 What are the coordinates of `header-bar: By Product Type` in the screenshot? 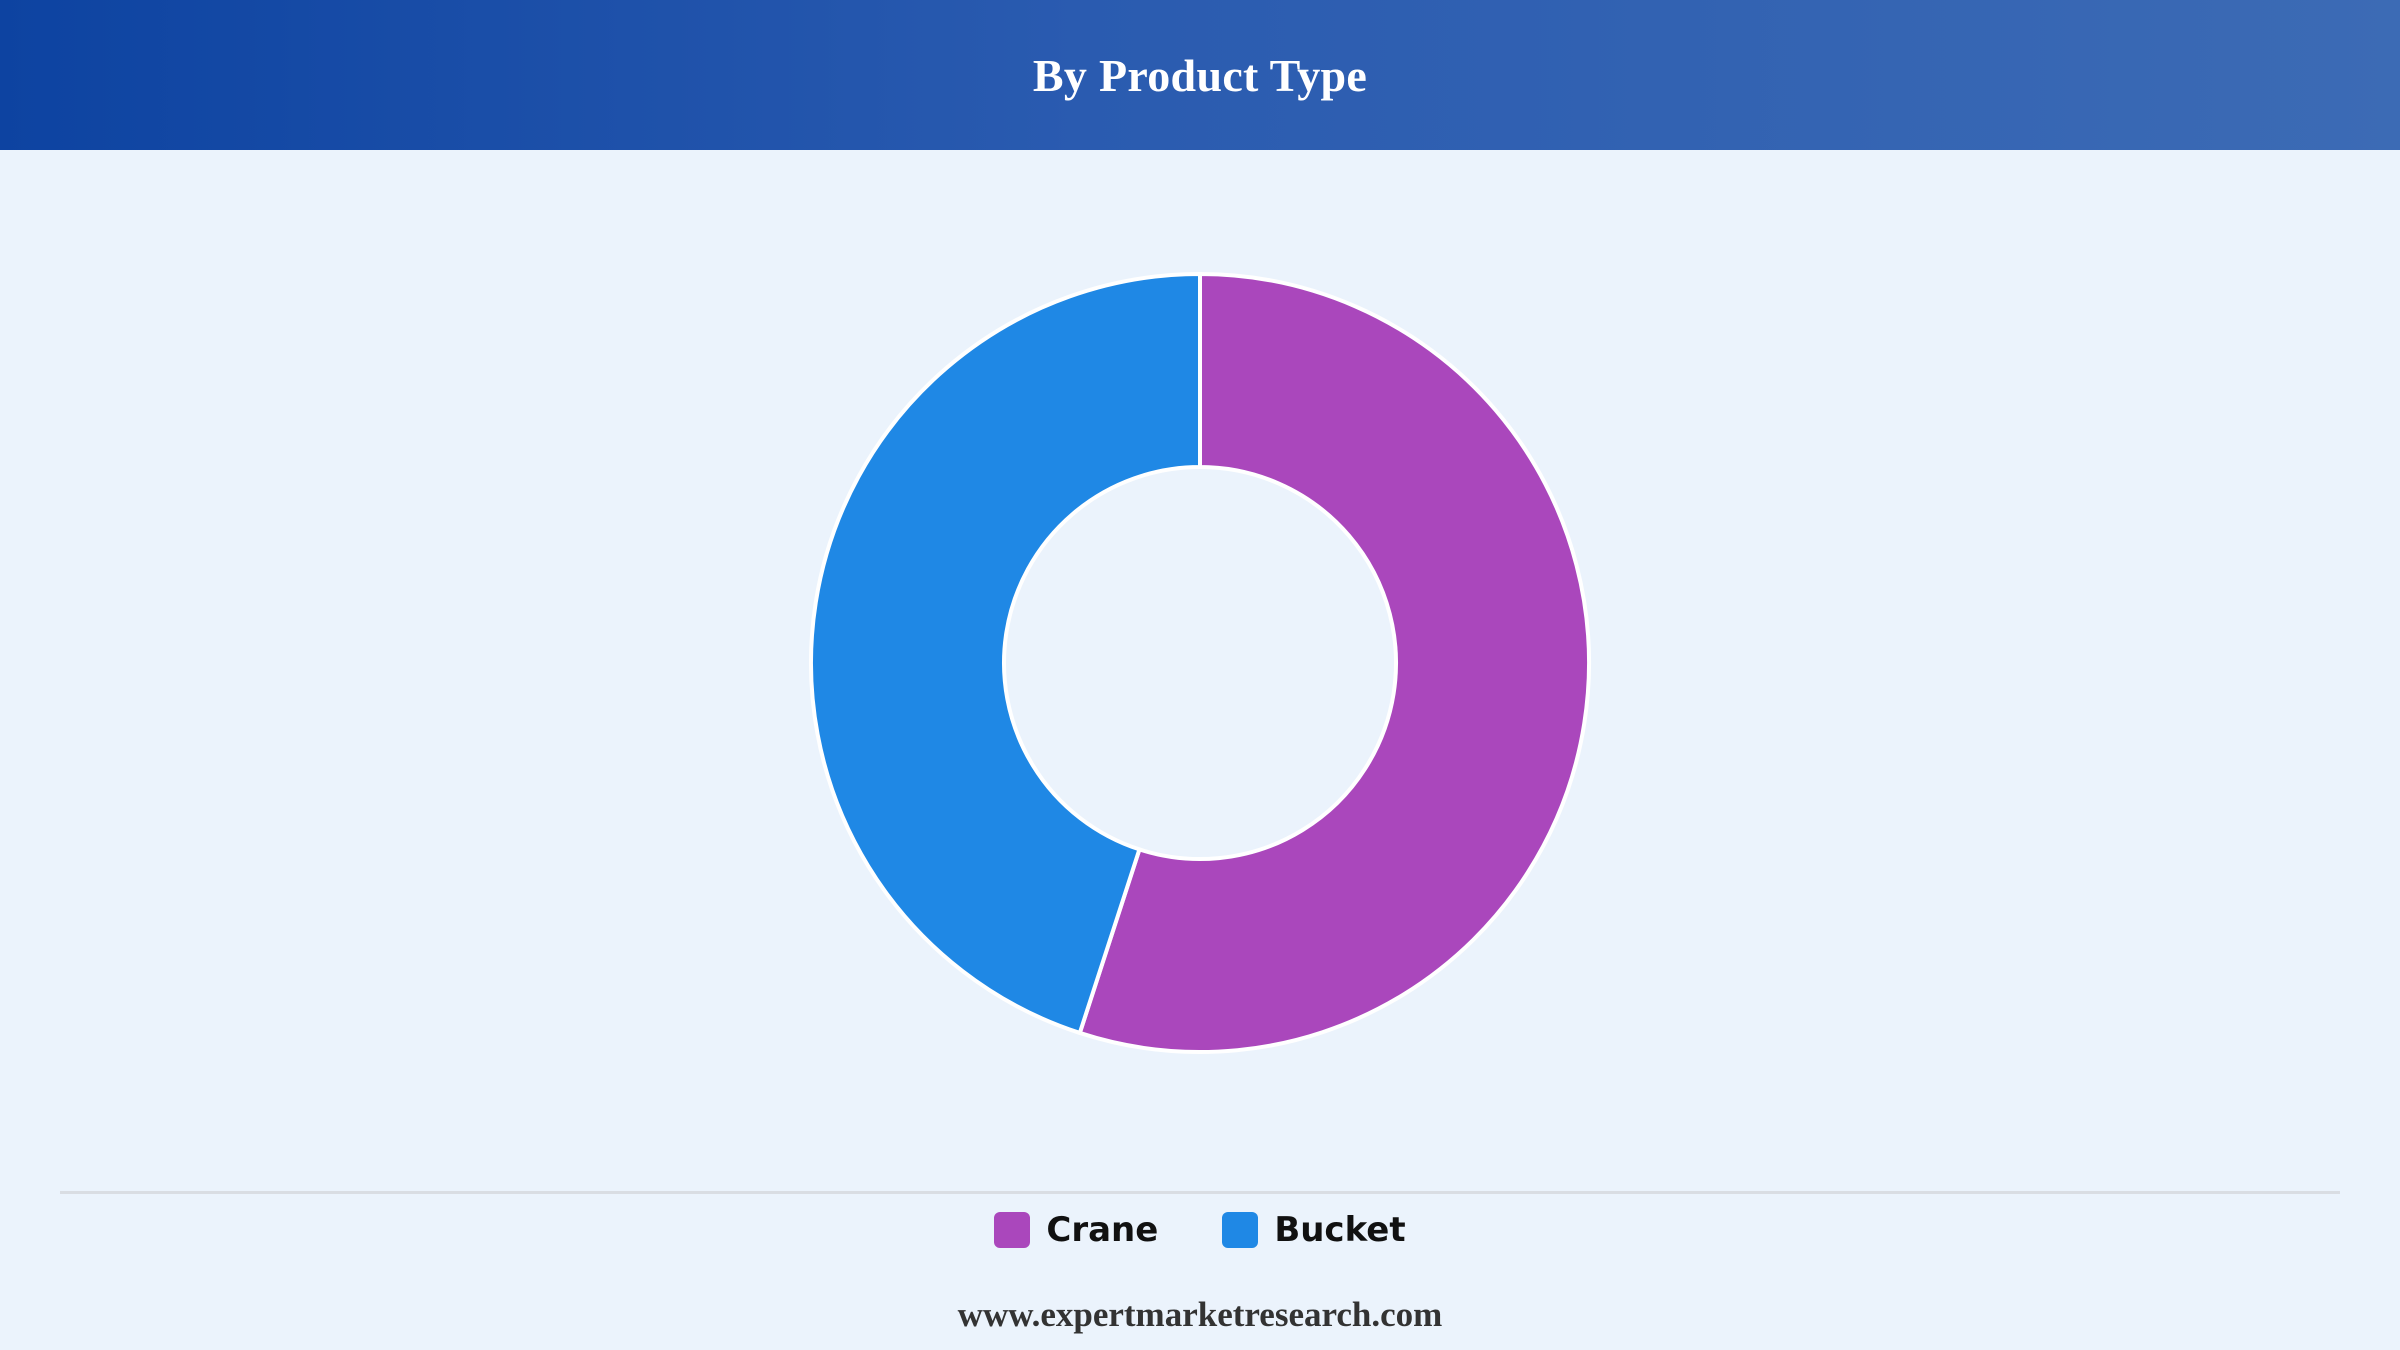 It's located at (1200, 75).